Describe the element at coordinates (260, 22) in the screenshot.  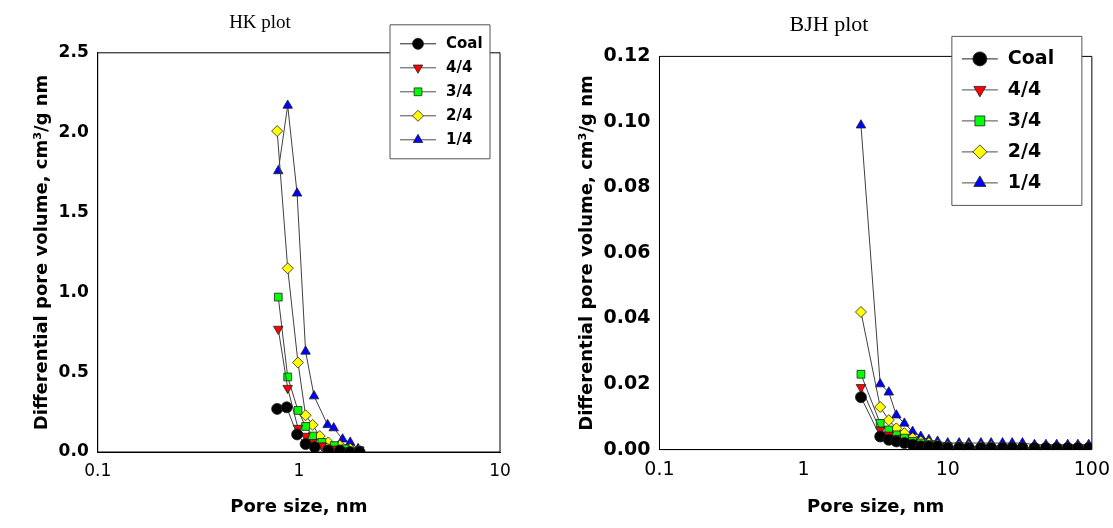
I see `chart-title: HK plot` at that location.